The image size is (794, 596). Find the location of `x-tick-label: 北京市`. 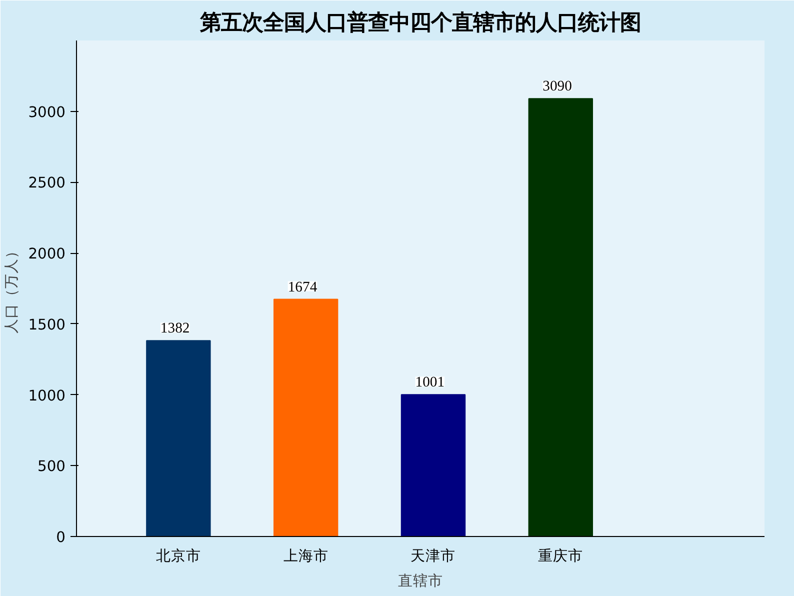

x-tick-label: 北京市 is located at coordinates (178, 556).